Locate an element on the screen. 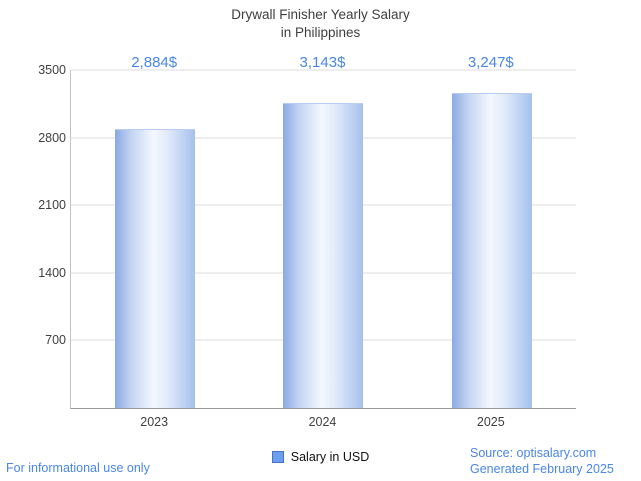  bar-value-label: 2,884$ is located at coordinates (154, 62).